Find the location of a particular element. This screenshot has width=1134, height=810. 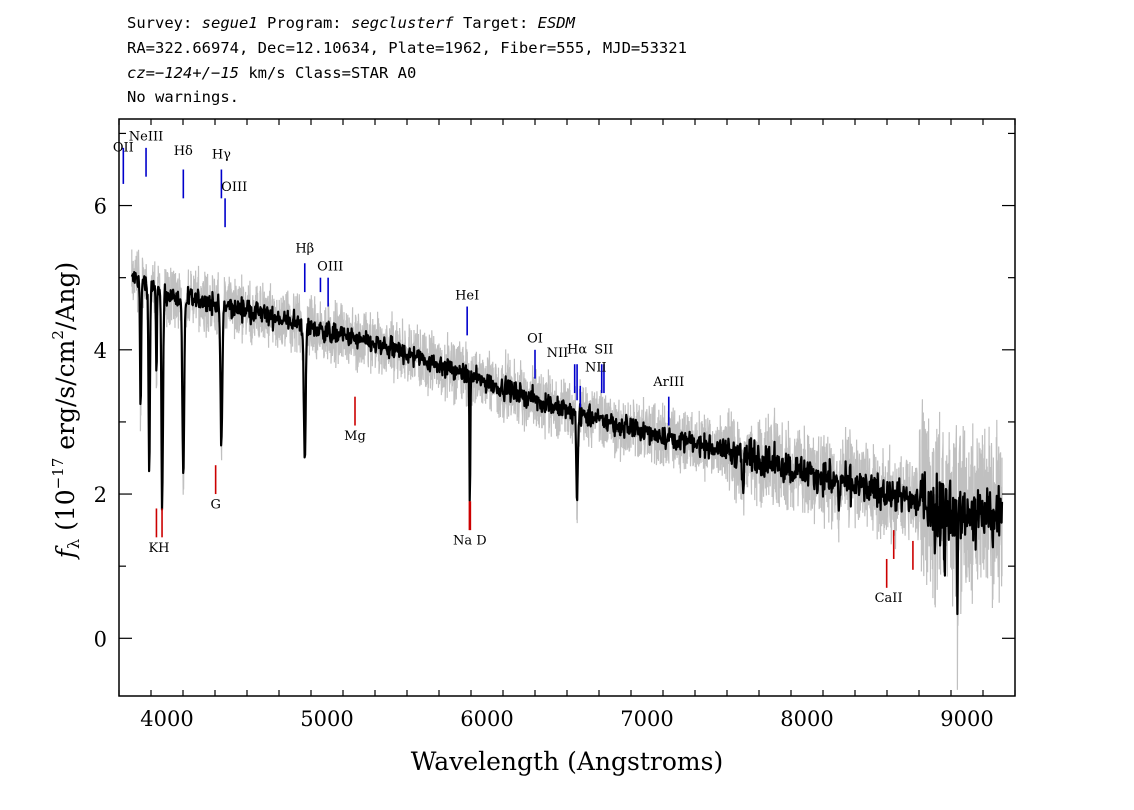

line-label-sii: SII is located at coordinates (603, 349).